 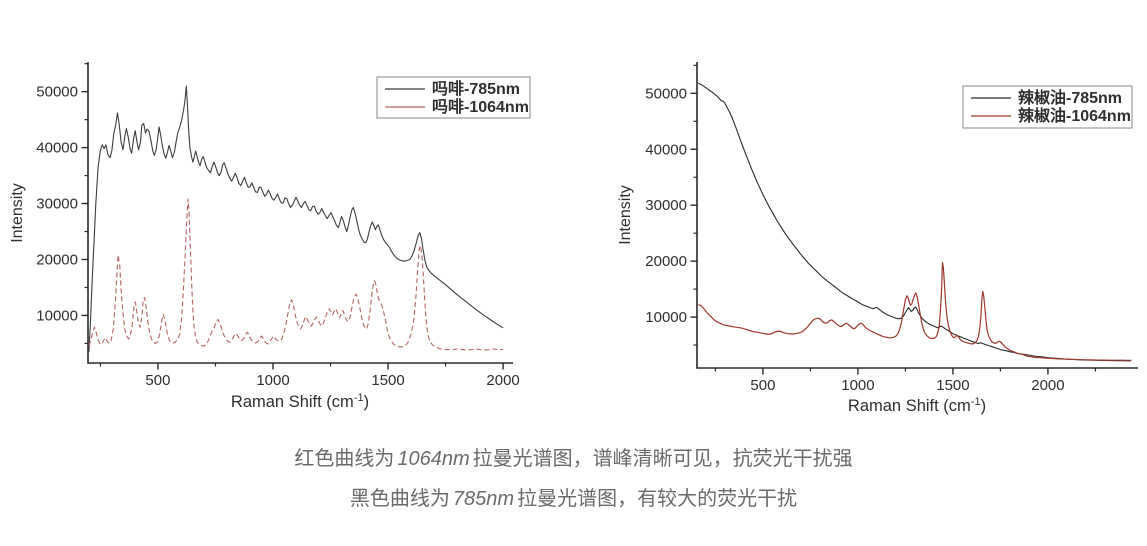 What do you see at coordinates (662, 459) in the screenshot?
I see `caption-text: 拉曼光谱图，谱峰清晰可见，抗荧光干扰强` at bounding box center [662, 459].